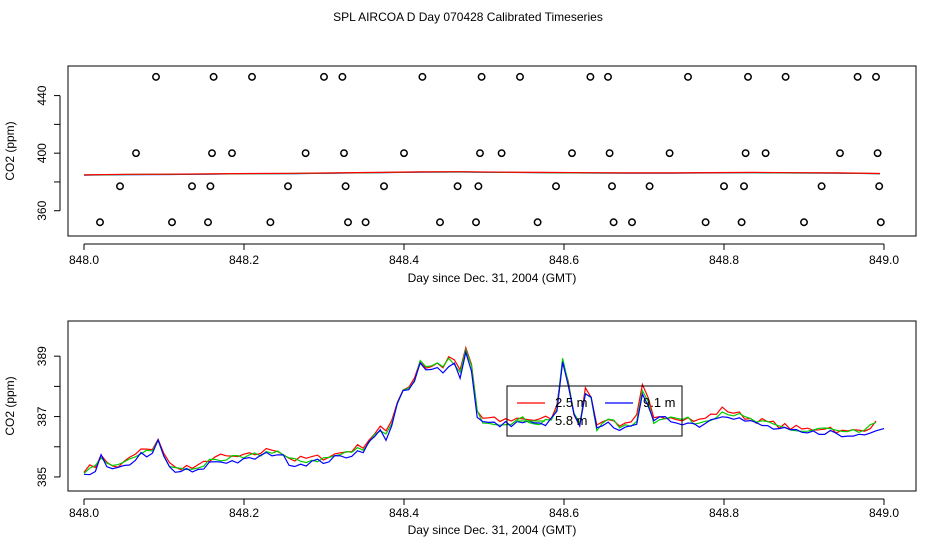 This screenshot has height=540, width=936. I want to click on y-tick-label: 440, so click(42, 95).